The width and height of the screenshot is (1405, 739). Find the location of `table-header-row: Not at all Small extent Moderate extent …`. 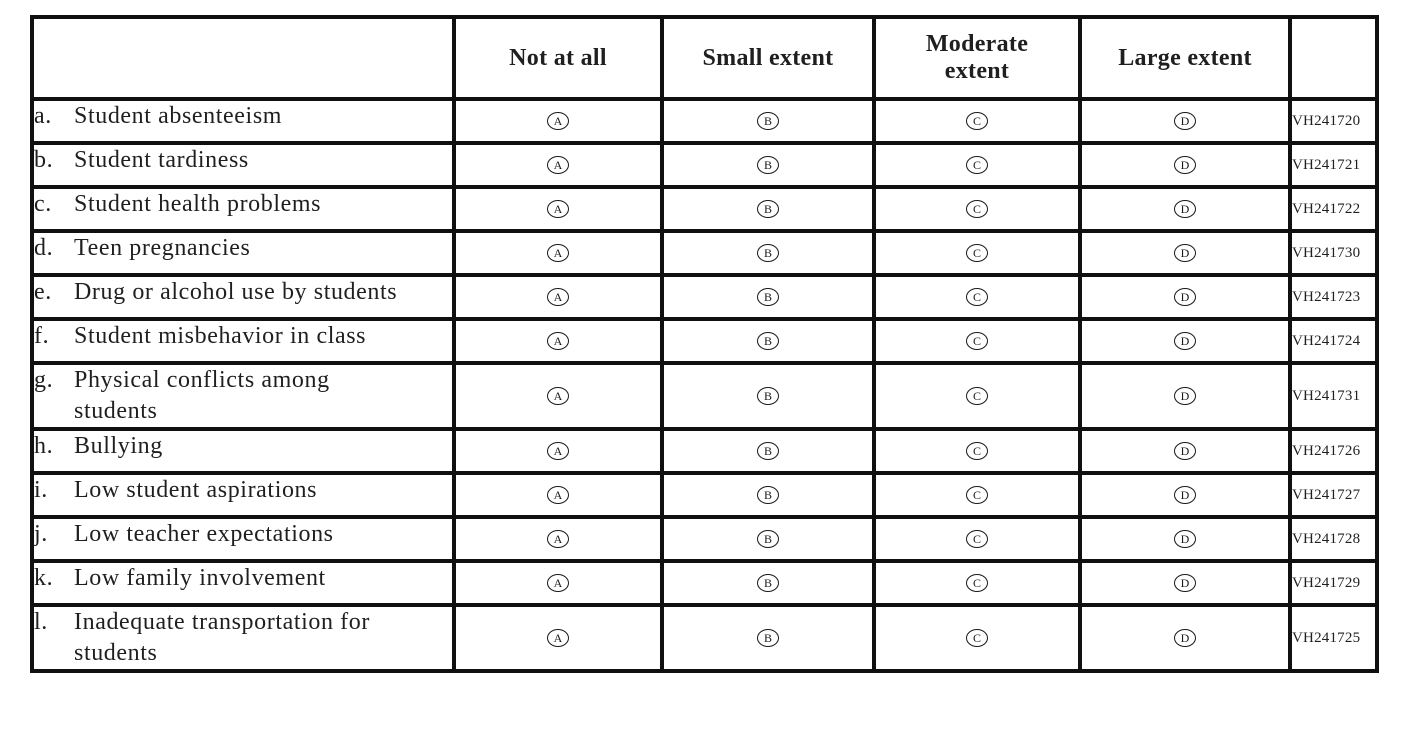

table-header-row: Not at all Small extent Moderate extent … is located at coordinates (704, 58).